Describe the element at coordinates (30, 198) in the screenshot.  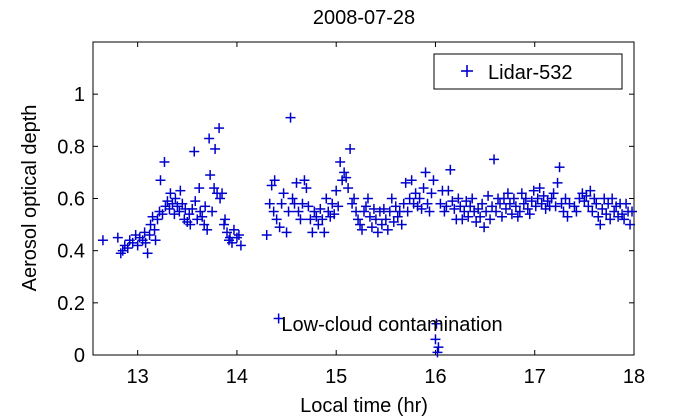
I see `y-axis-label: Aerosol optical depth` at that location.